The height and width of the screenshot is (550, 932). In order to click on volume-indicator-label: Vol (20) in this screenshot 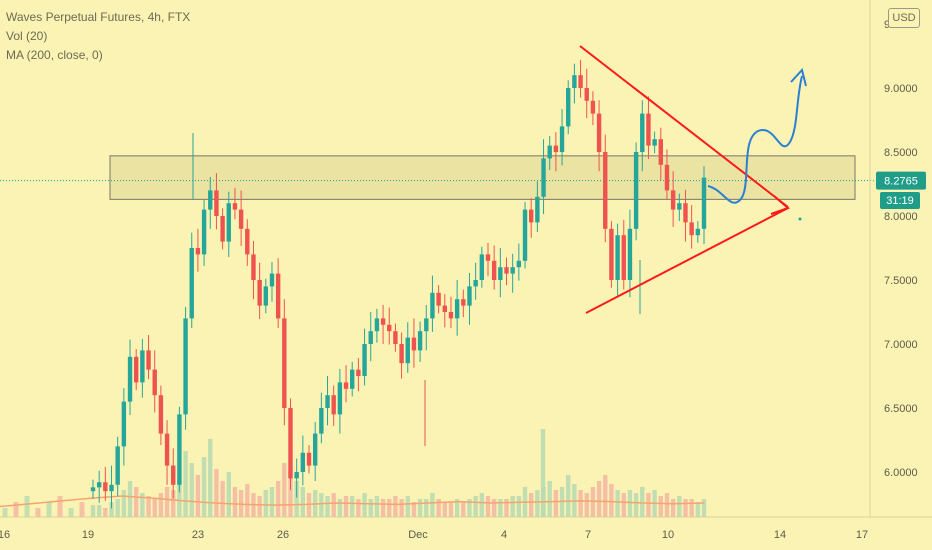, I will do `click(27, 36)`.